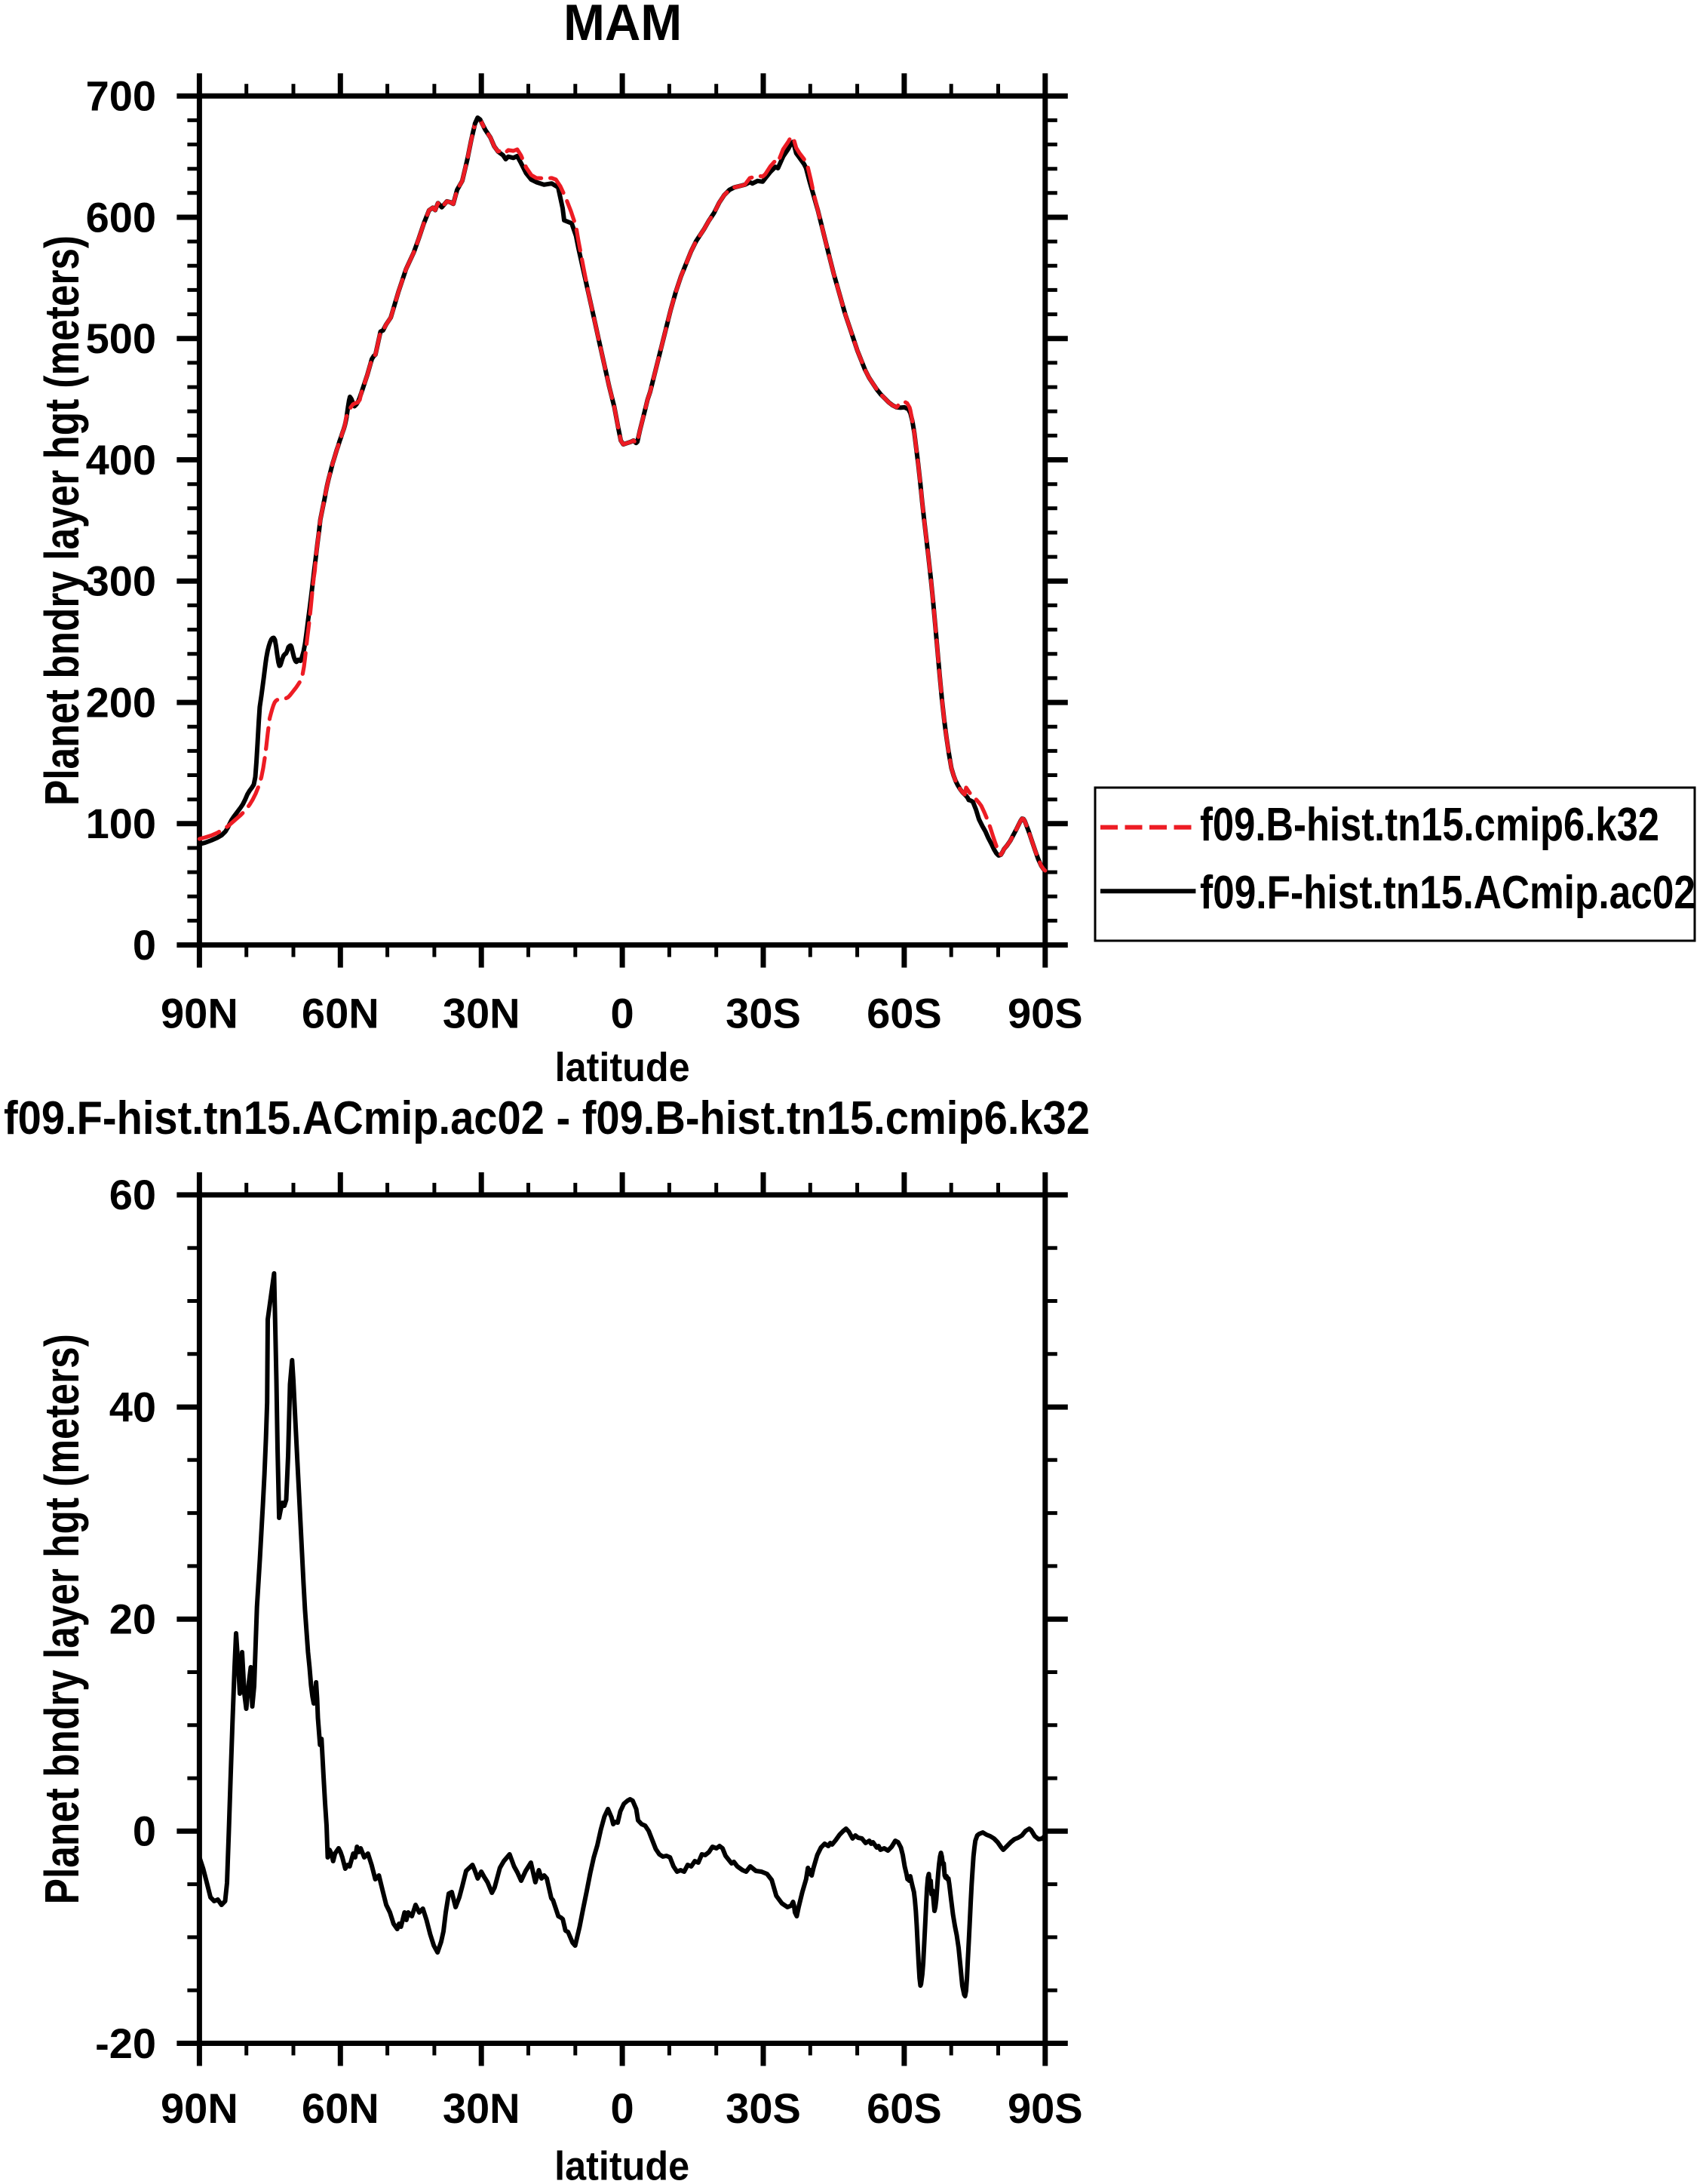 The image size is (1703, 2184). Describe the element at coordinates (121, 217) in the screenshot. I see `svg-text: 600` at that location.